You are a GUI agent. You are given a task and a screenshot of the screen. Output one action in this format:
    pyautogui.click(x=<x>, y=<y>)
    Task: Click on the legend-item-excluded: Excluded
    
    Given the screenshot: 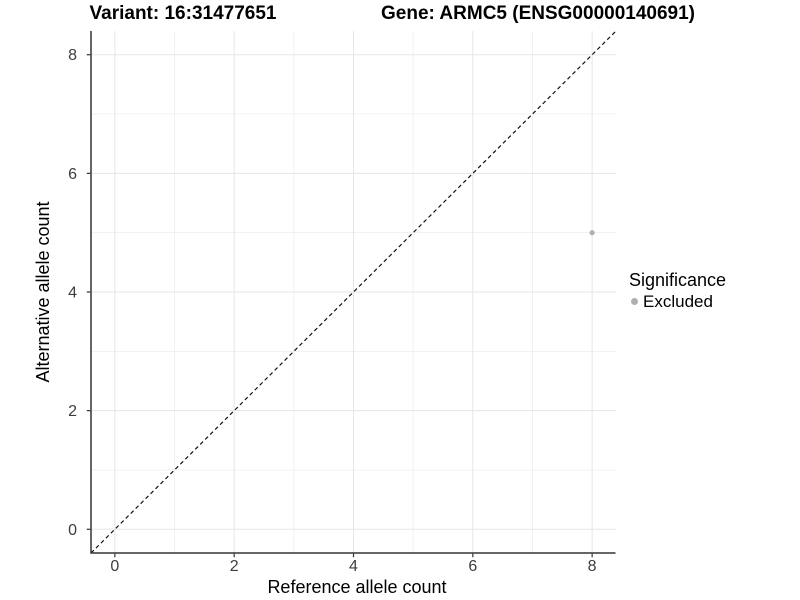 What is the action you would take?
    pyautogui.click(x=678, y=302)
    